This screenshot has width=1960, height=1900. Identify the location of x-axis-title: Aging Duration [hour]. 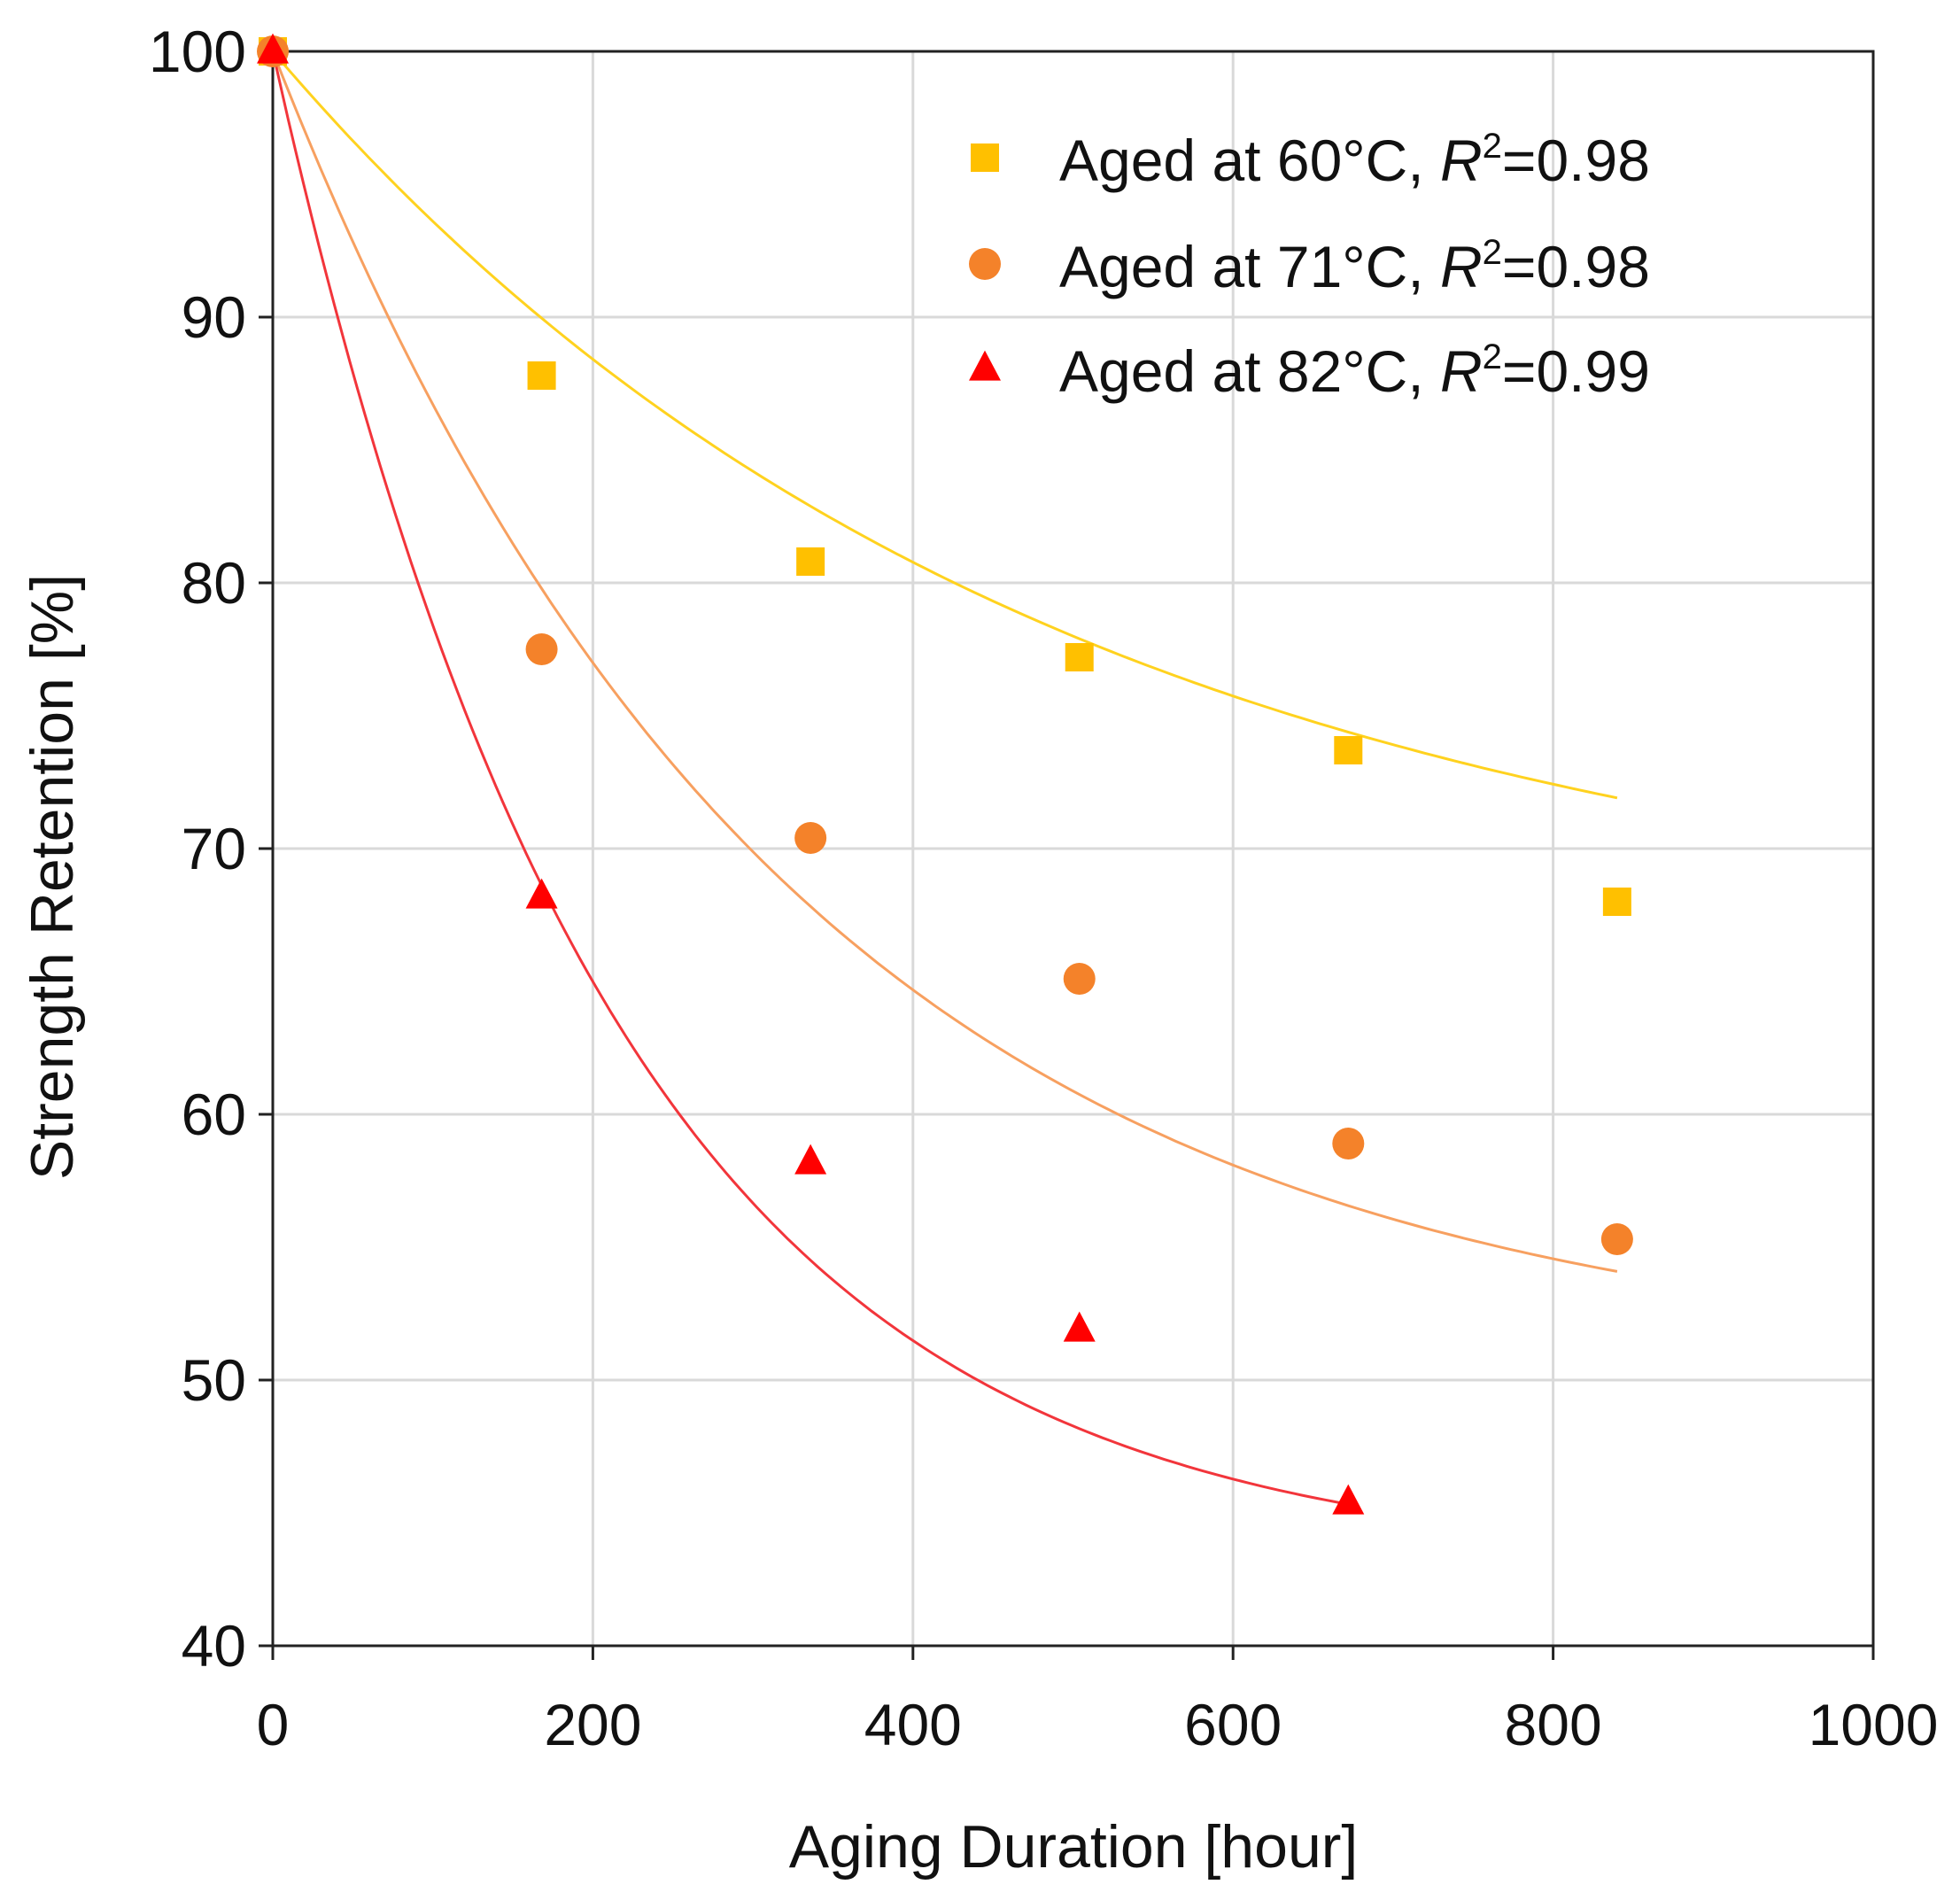
(1074, 1847).